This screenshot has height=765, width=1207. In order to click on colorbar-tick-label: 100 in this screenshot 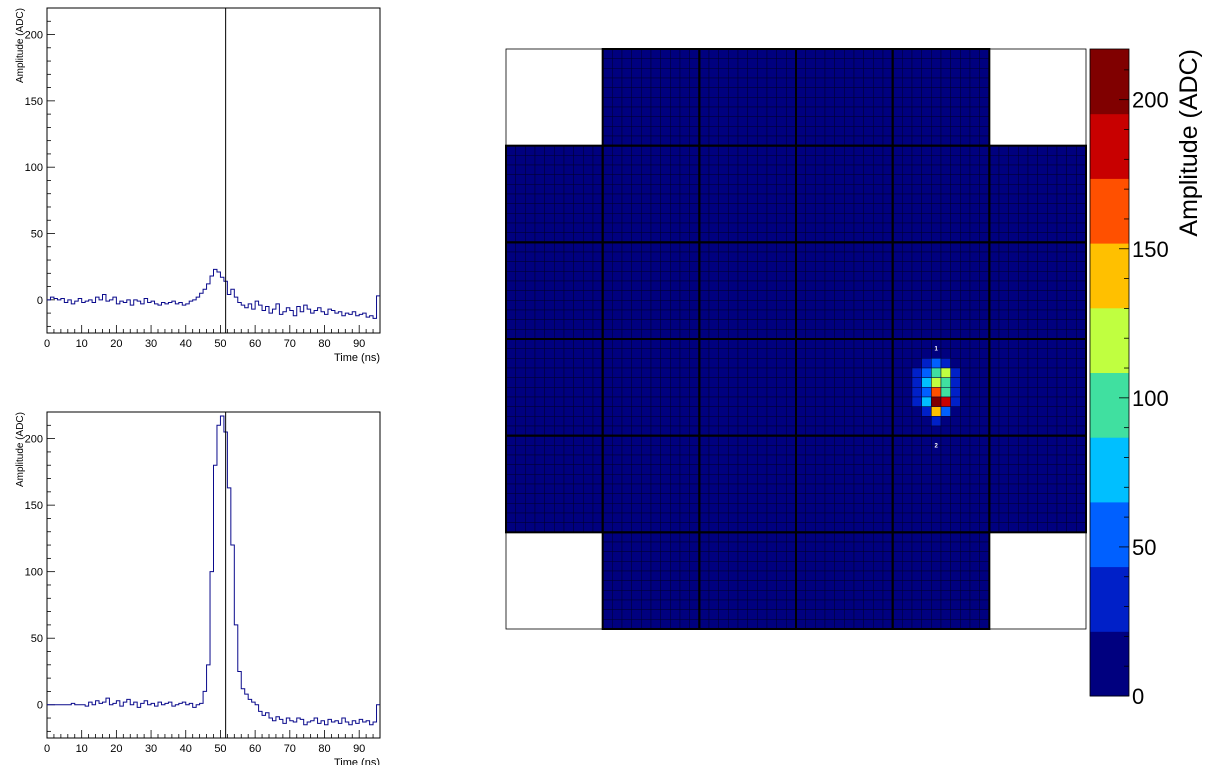, I will do `click(1150, 398)`.